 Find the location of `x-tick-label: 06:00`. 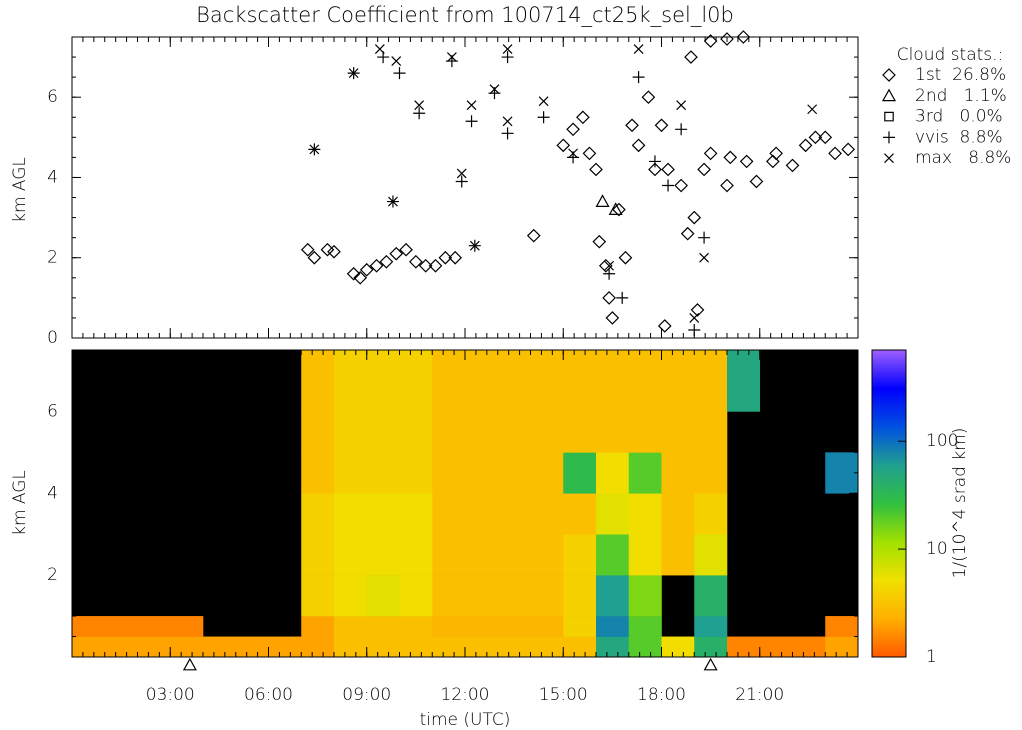

x-tick-label: 06:00 is located at coordinates (268, 695).